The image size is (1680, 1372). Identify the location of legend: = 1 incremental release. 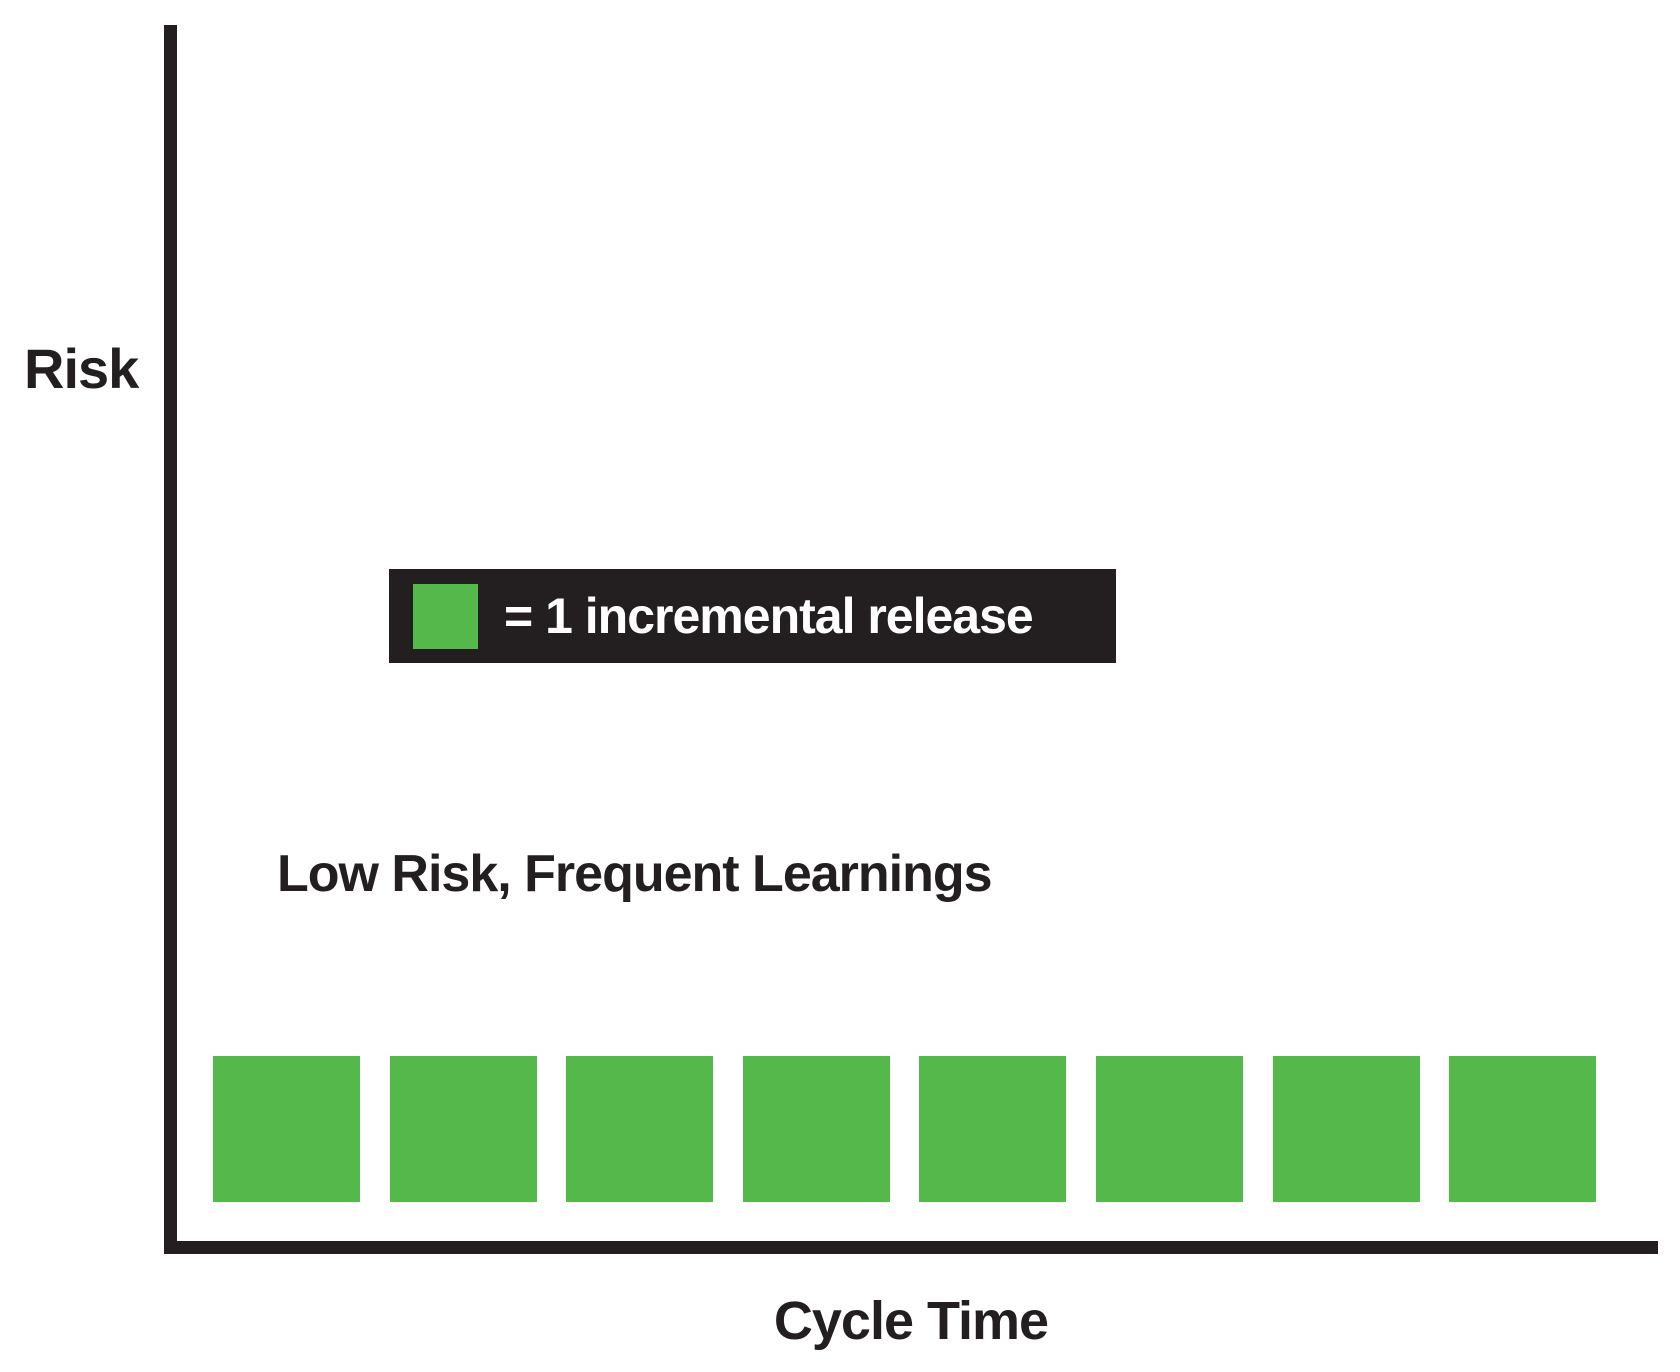
(752, 616).